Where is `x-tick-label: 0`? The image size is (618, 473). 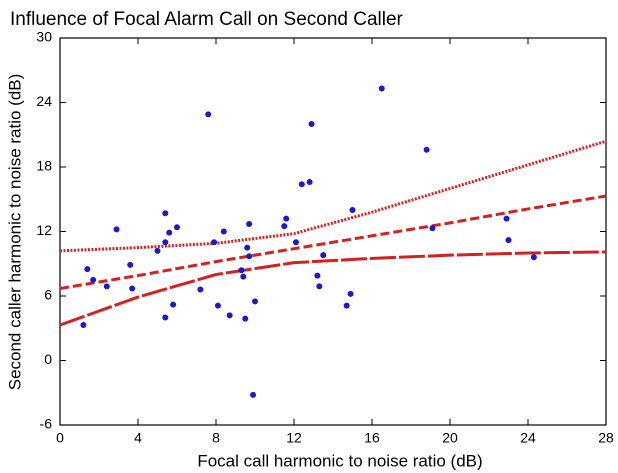
x-tick-label: 0 is located at coordinates (60, 438).